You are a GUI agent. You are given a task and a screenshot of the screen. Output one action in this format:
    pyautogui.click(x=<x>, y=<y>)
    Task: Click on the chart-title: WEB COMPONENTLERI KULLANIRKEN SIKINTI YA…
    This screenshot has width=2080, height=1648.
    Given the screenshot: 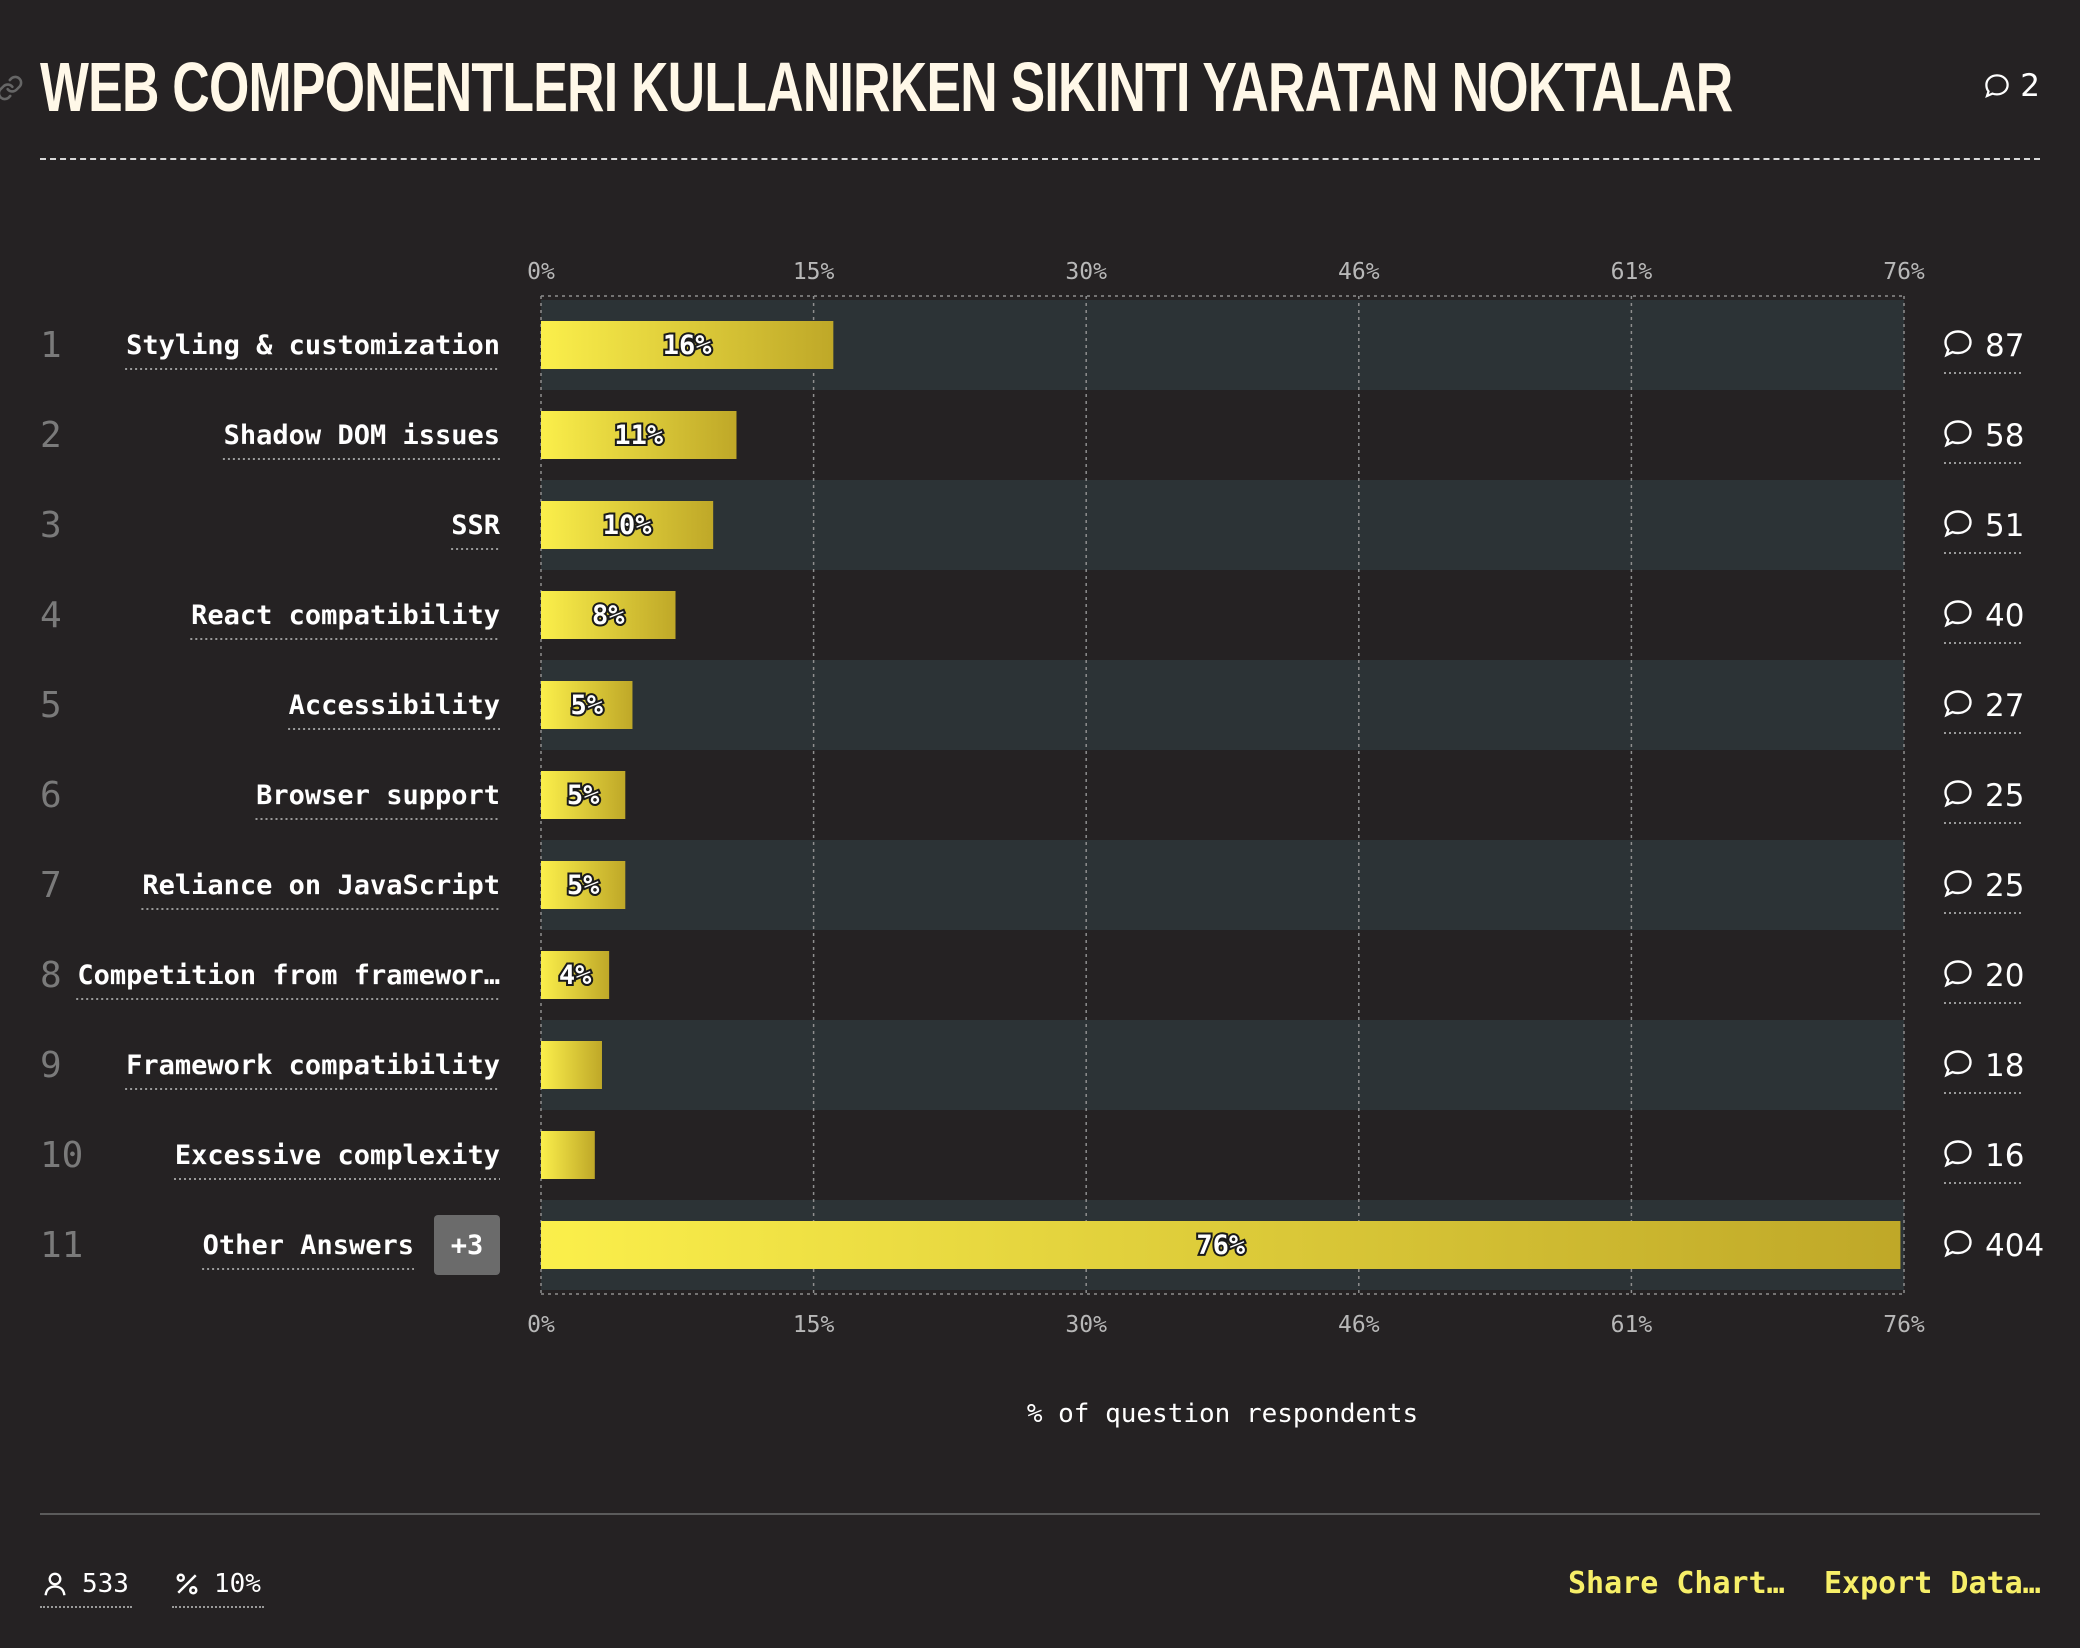 What is the action you would take?
    pyautogui.click(x=886, y=87)
    